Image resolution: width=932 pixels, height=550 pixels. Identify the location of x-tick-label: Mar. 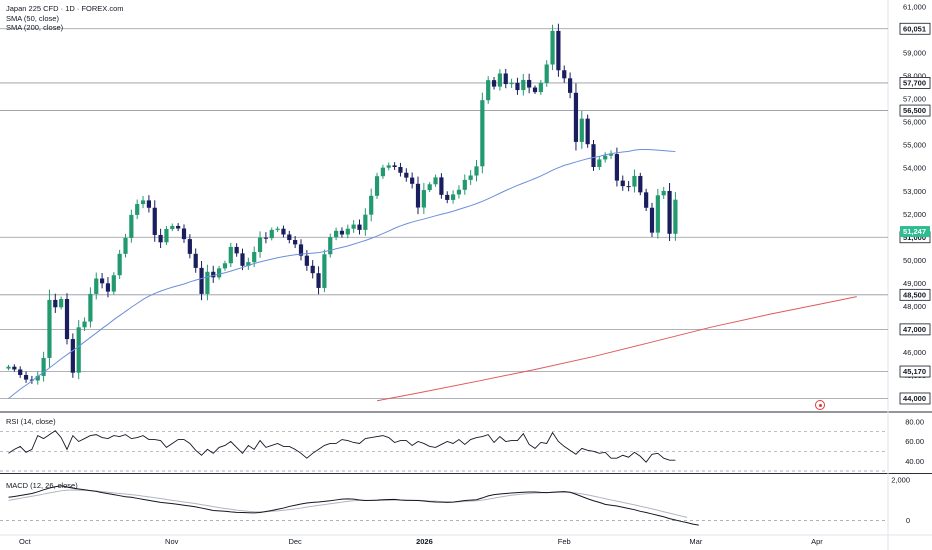
(695, 541).